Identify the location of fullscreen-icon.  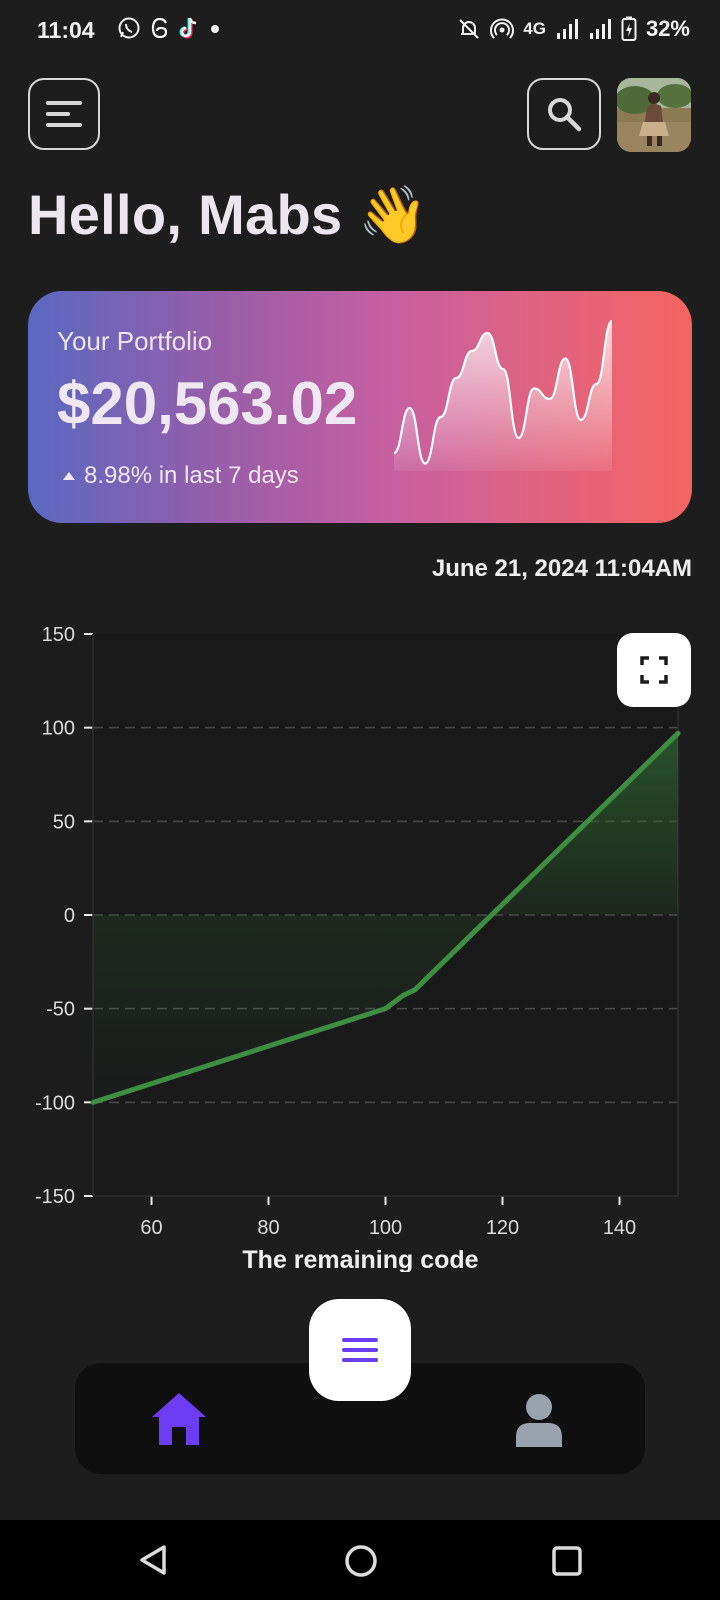
(654, 670).